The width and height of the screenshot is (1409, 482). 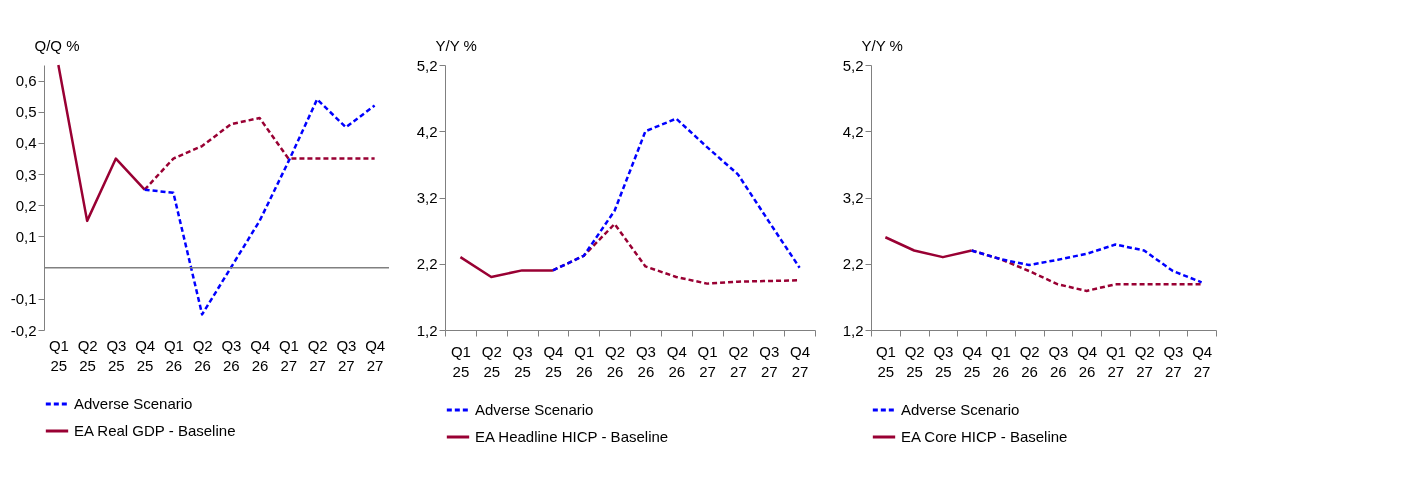 What do you see at coordinates (984, 436) in the screenshot?
I see `legend-label: EA Core HICP - Baseline` at bounding box center [984, 436].